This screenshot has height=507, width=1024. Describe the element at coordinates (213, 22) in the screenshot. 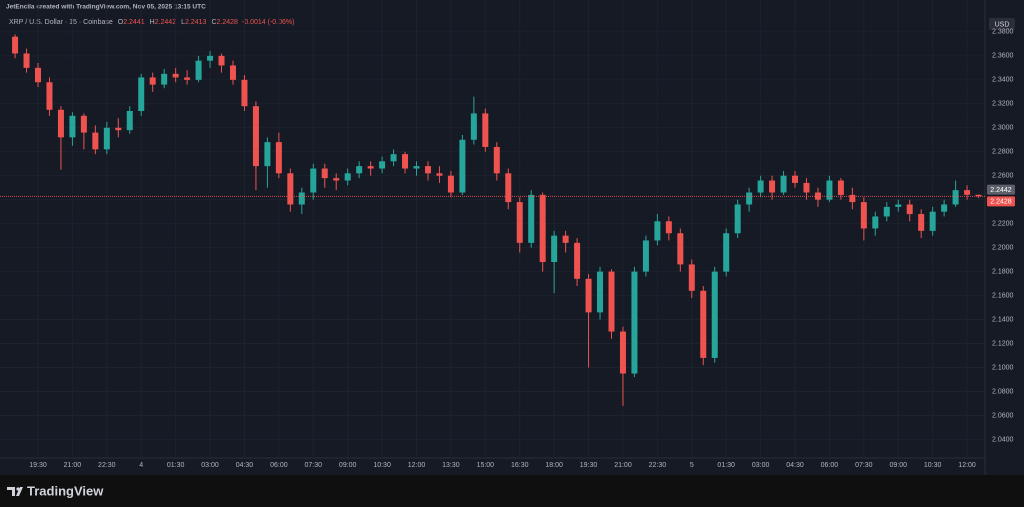

I see `legend-key: C` at that location.